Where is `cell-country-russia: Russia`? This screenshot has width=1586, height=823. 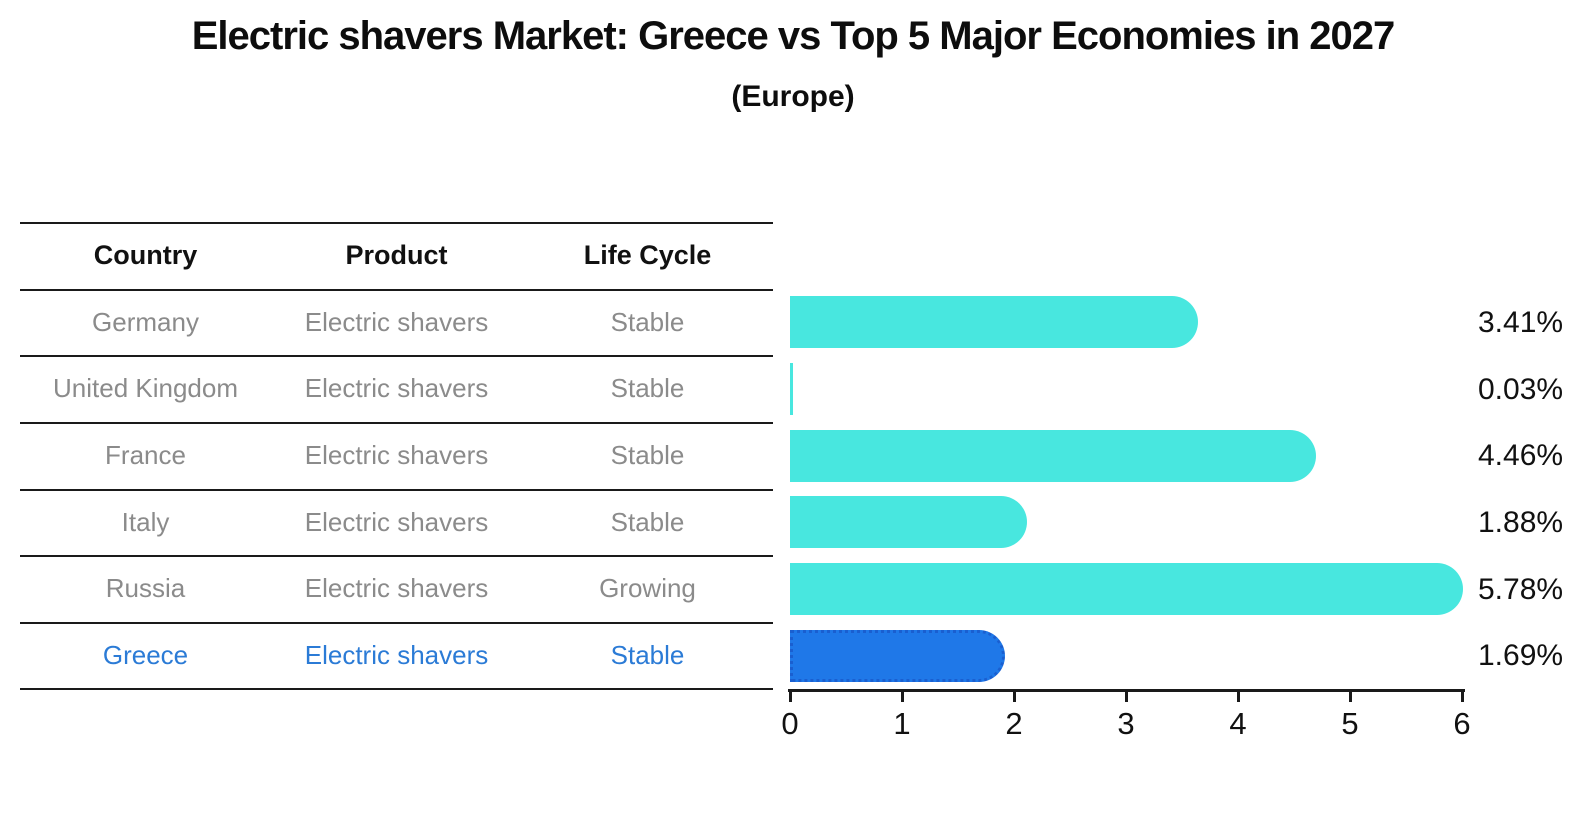 cell-country-russia: Russia is located at coordinates (145, 588).